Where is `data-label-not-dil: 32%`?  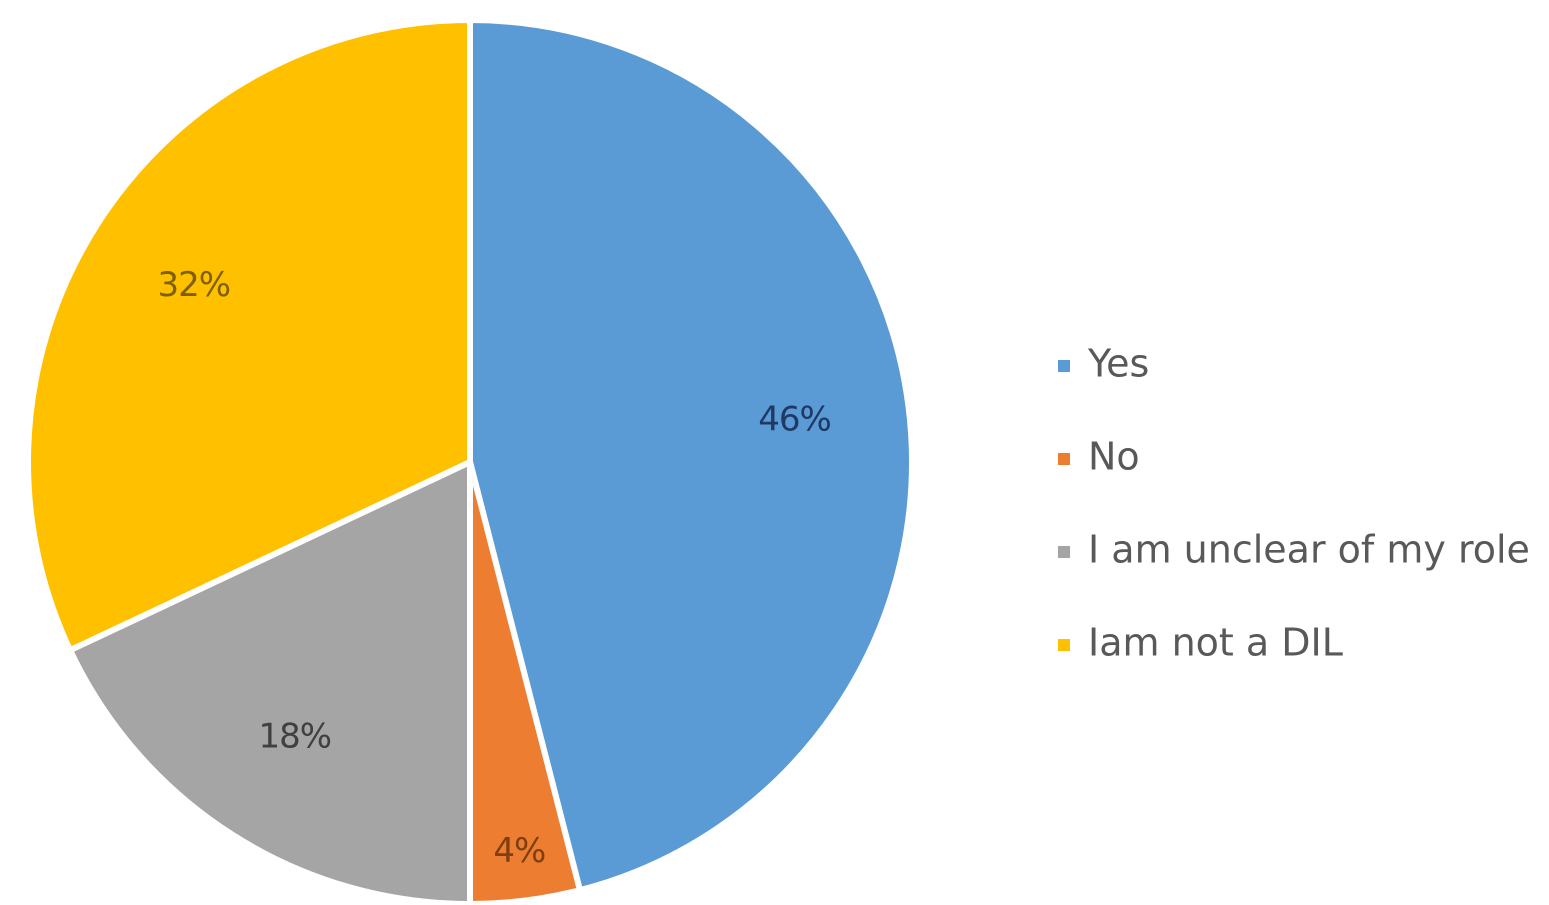 data-label-not-dil: 32% is located at coordinates (194, 285).